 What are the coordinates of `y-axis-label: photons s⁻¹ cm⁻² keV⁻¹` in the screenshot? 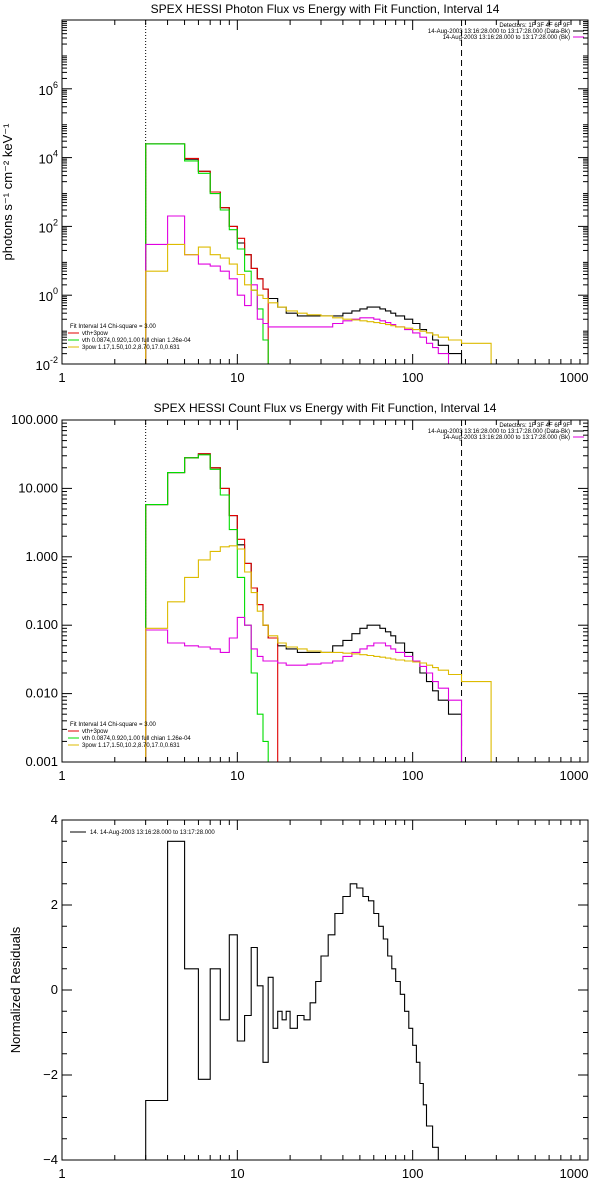 It's located at (7, 192).